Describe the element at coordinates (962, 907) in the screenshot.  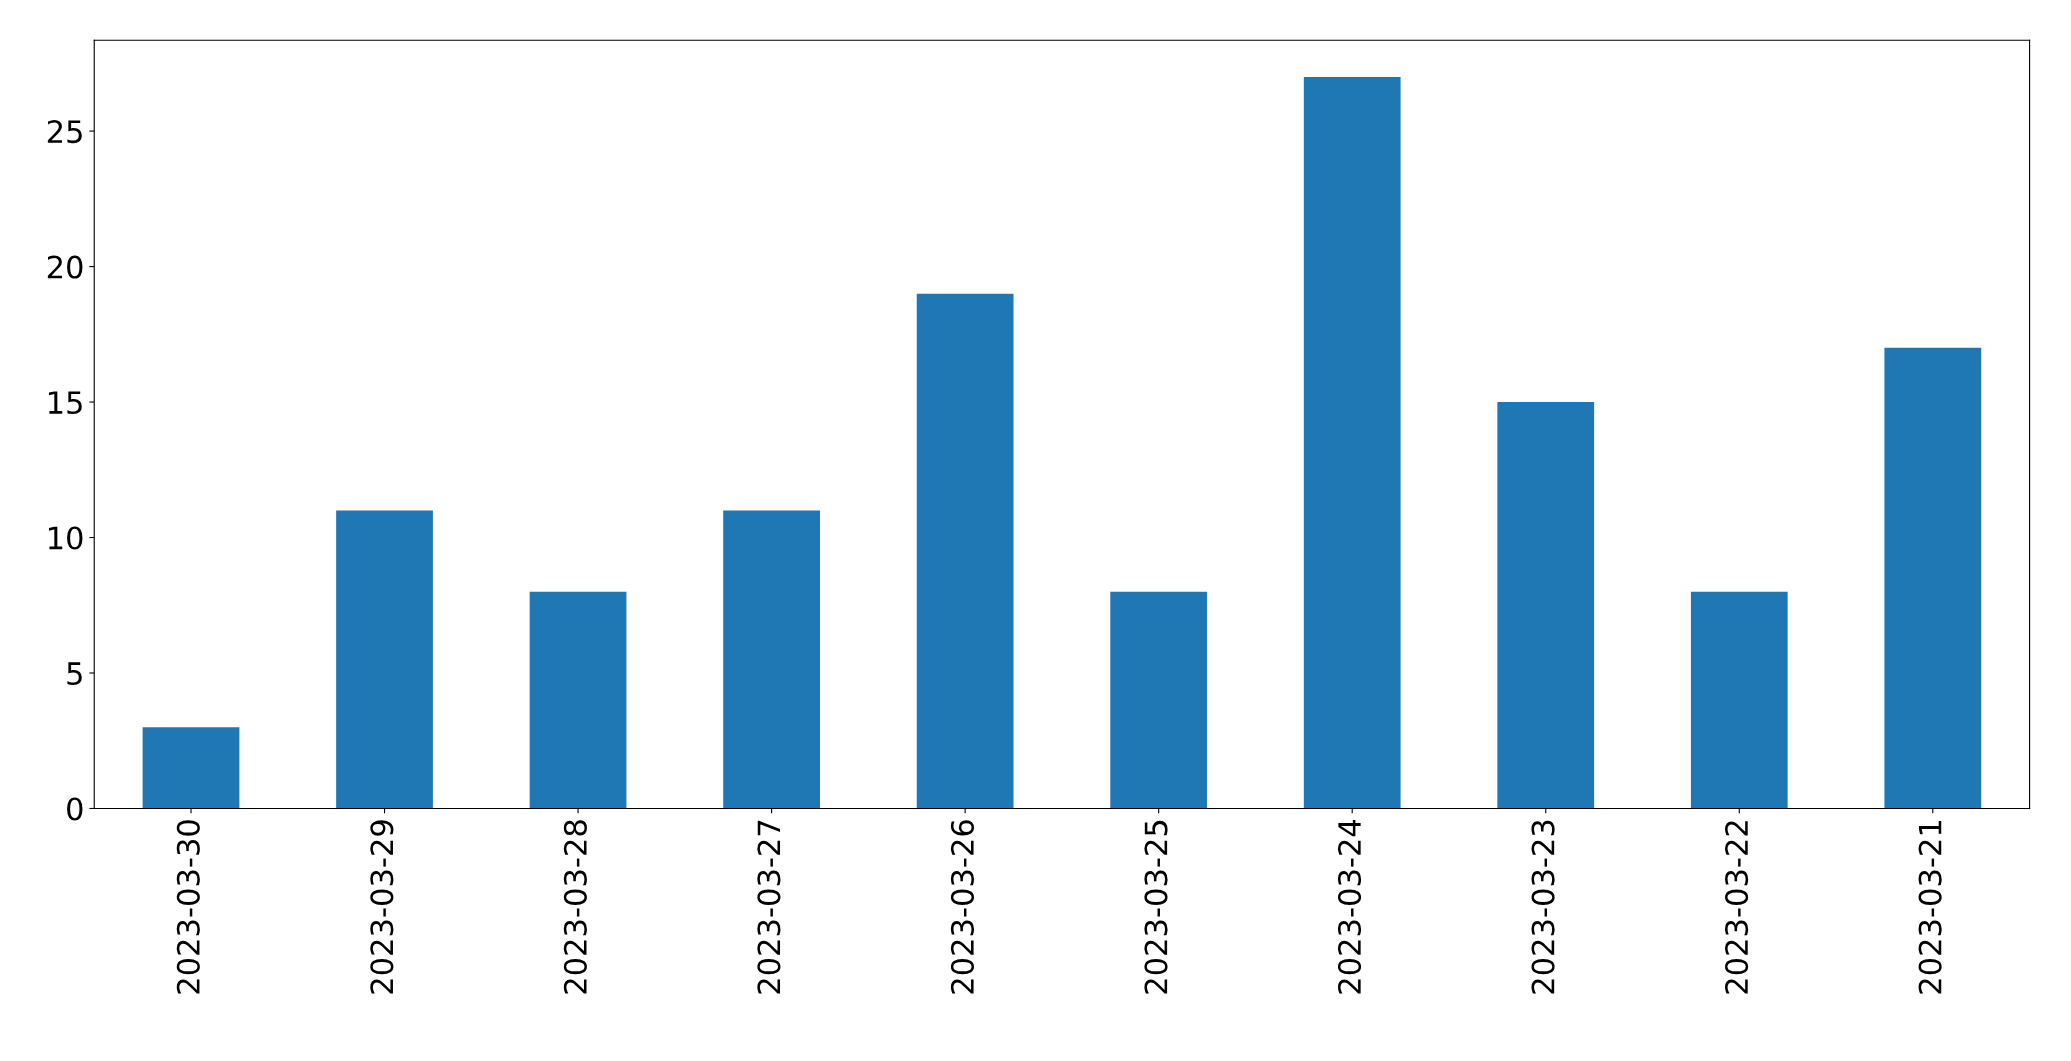
I see `x-tick-label: 2023-03-26` at that location.